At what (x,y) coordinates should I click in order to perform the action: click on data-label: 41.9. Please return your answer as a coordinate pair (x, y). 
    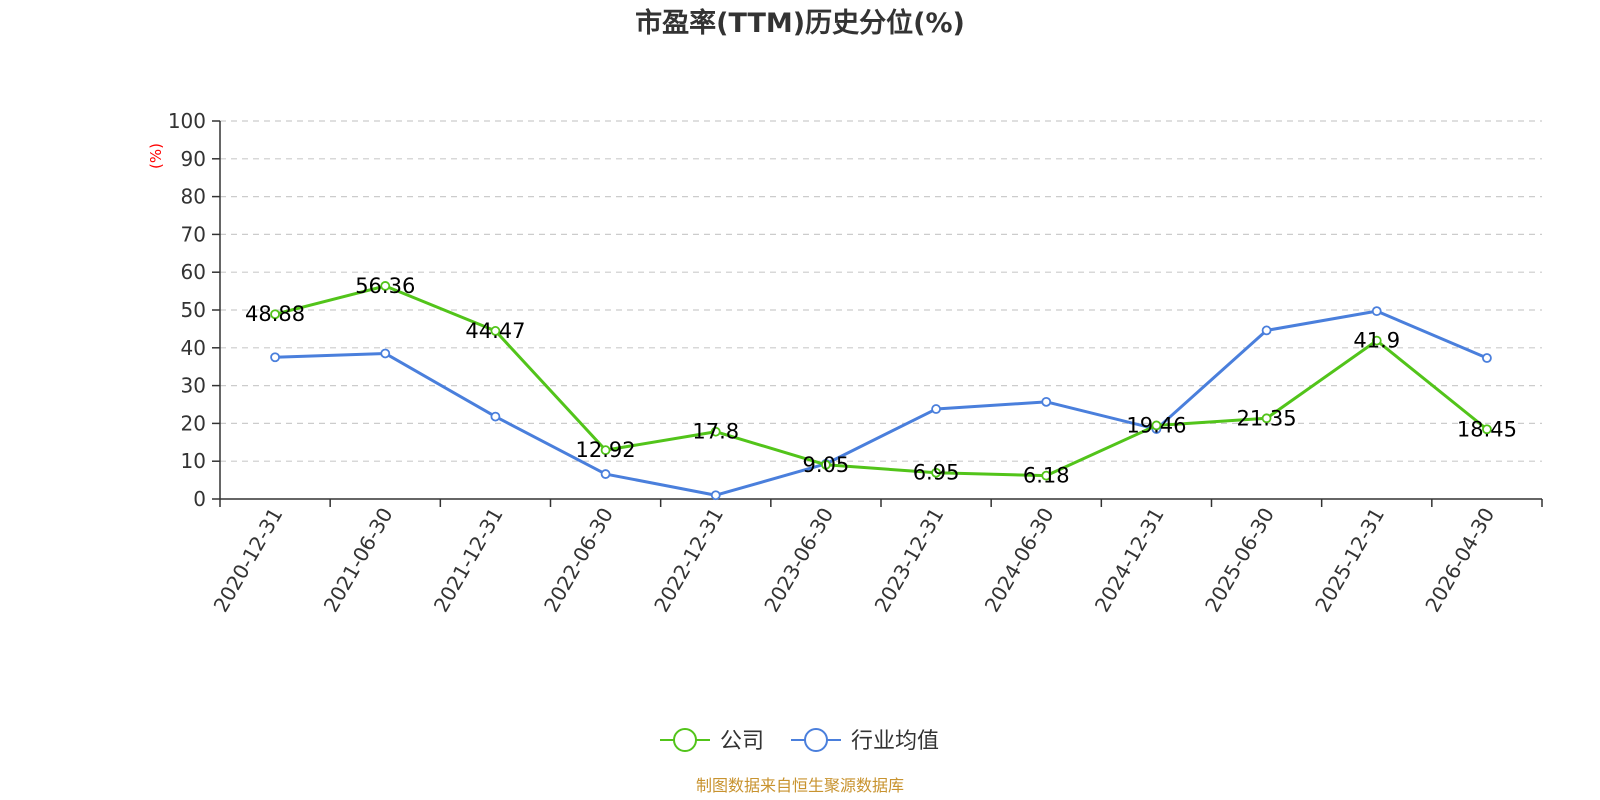
    Looking at the image, I should click on (1376, 341).